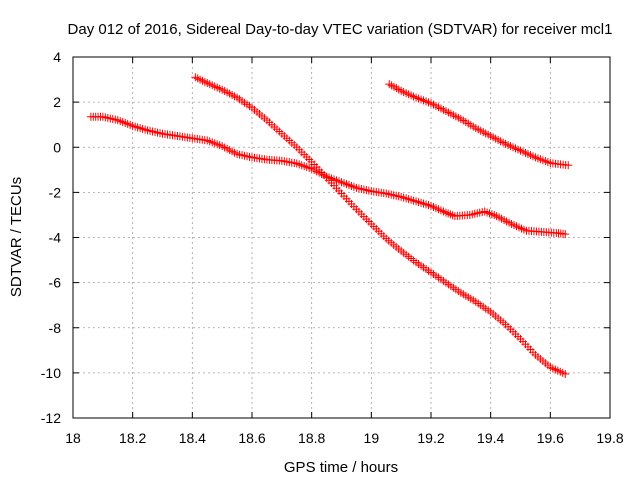 This screenshot has height=480, width=640. What do you see at coordinates (251, 438) in the screenshot?
I see `x-tick-label: 18.6` at bounding box center [251, 438].